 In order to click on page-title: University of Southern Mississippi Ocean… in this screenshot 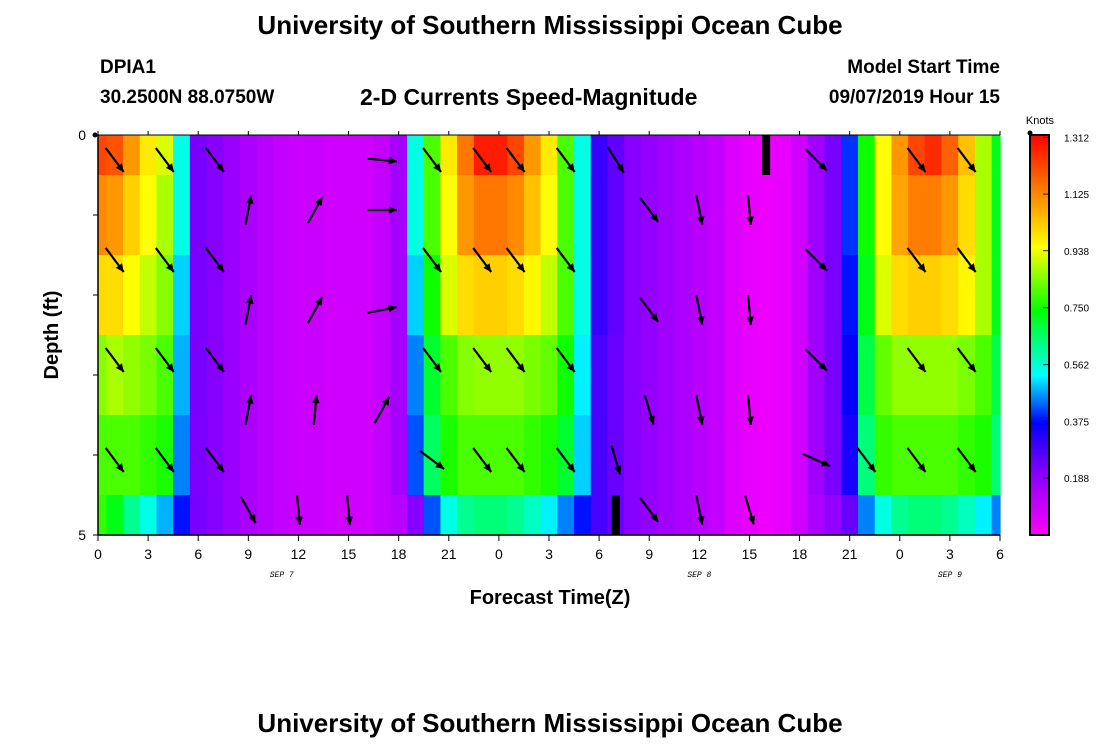, I will do `click(550, 25)`.